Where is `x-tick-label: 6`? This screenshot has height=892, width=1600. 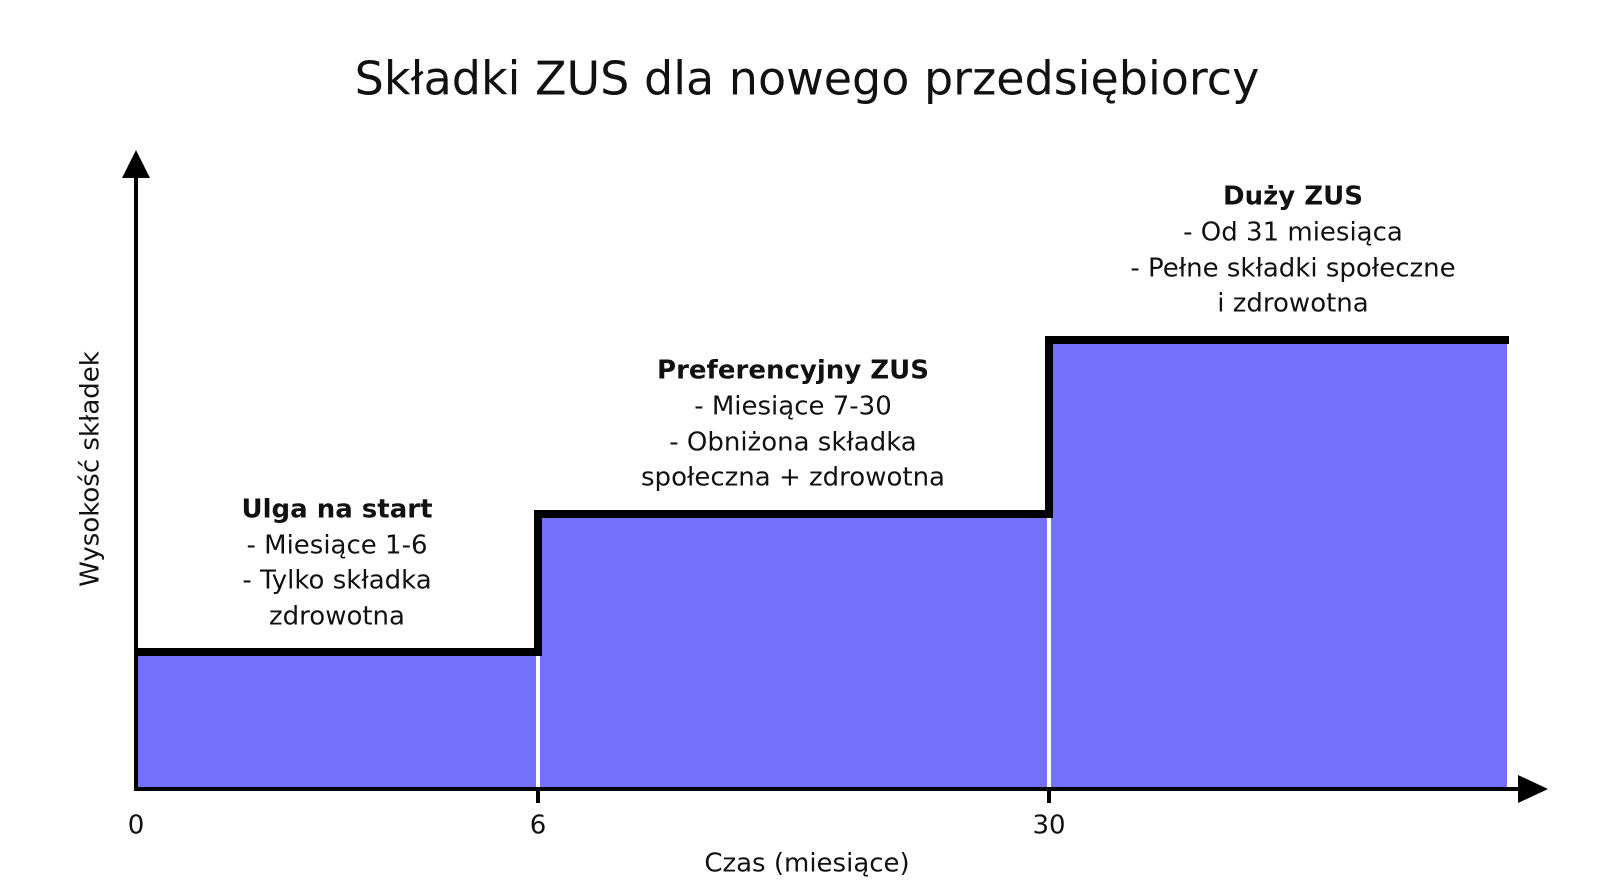
x-tick-label: 6 is located at coordinates (538, 826).